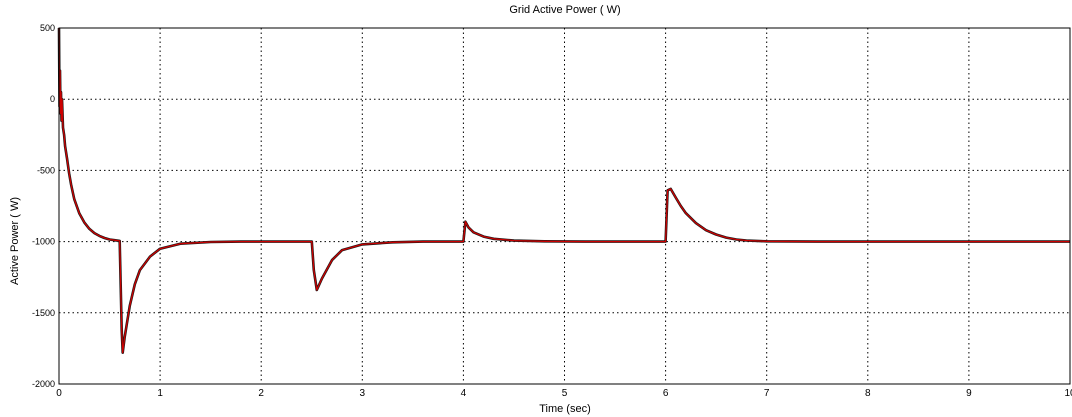 Image resolution: width=1072 pixels, height=417 pixels. I want to click on y-axis-label: Active Power ( W), so click(15, 241).